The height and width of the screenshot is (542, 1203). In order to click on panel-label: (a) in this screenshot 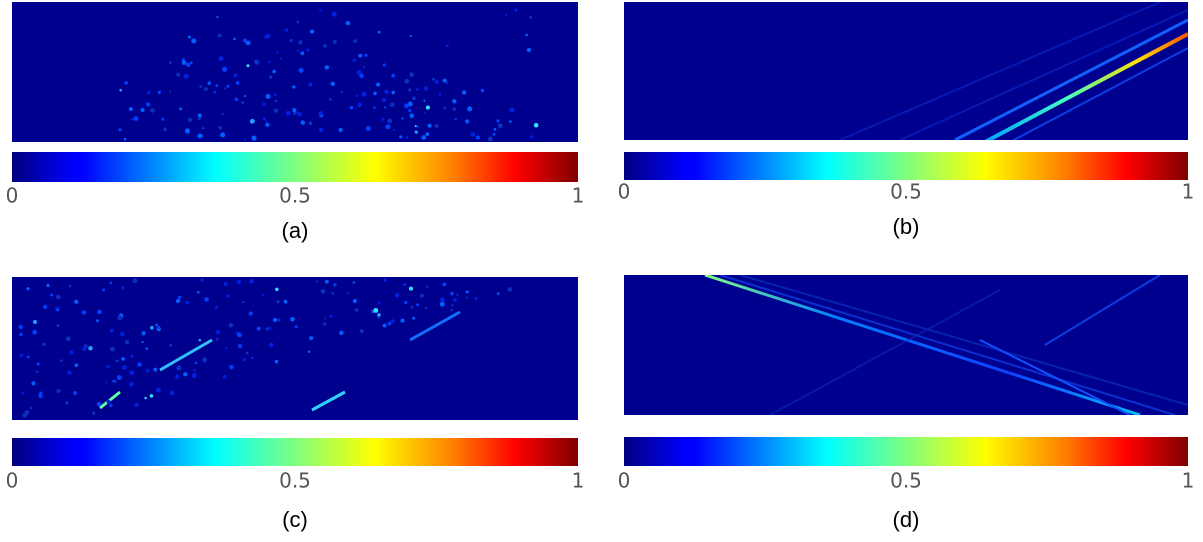, I will do `click(295, 230)`.